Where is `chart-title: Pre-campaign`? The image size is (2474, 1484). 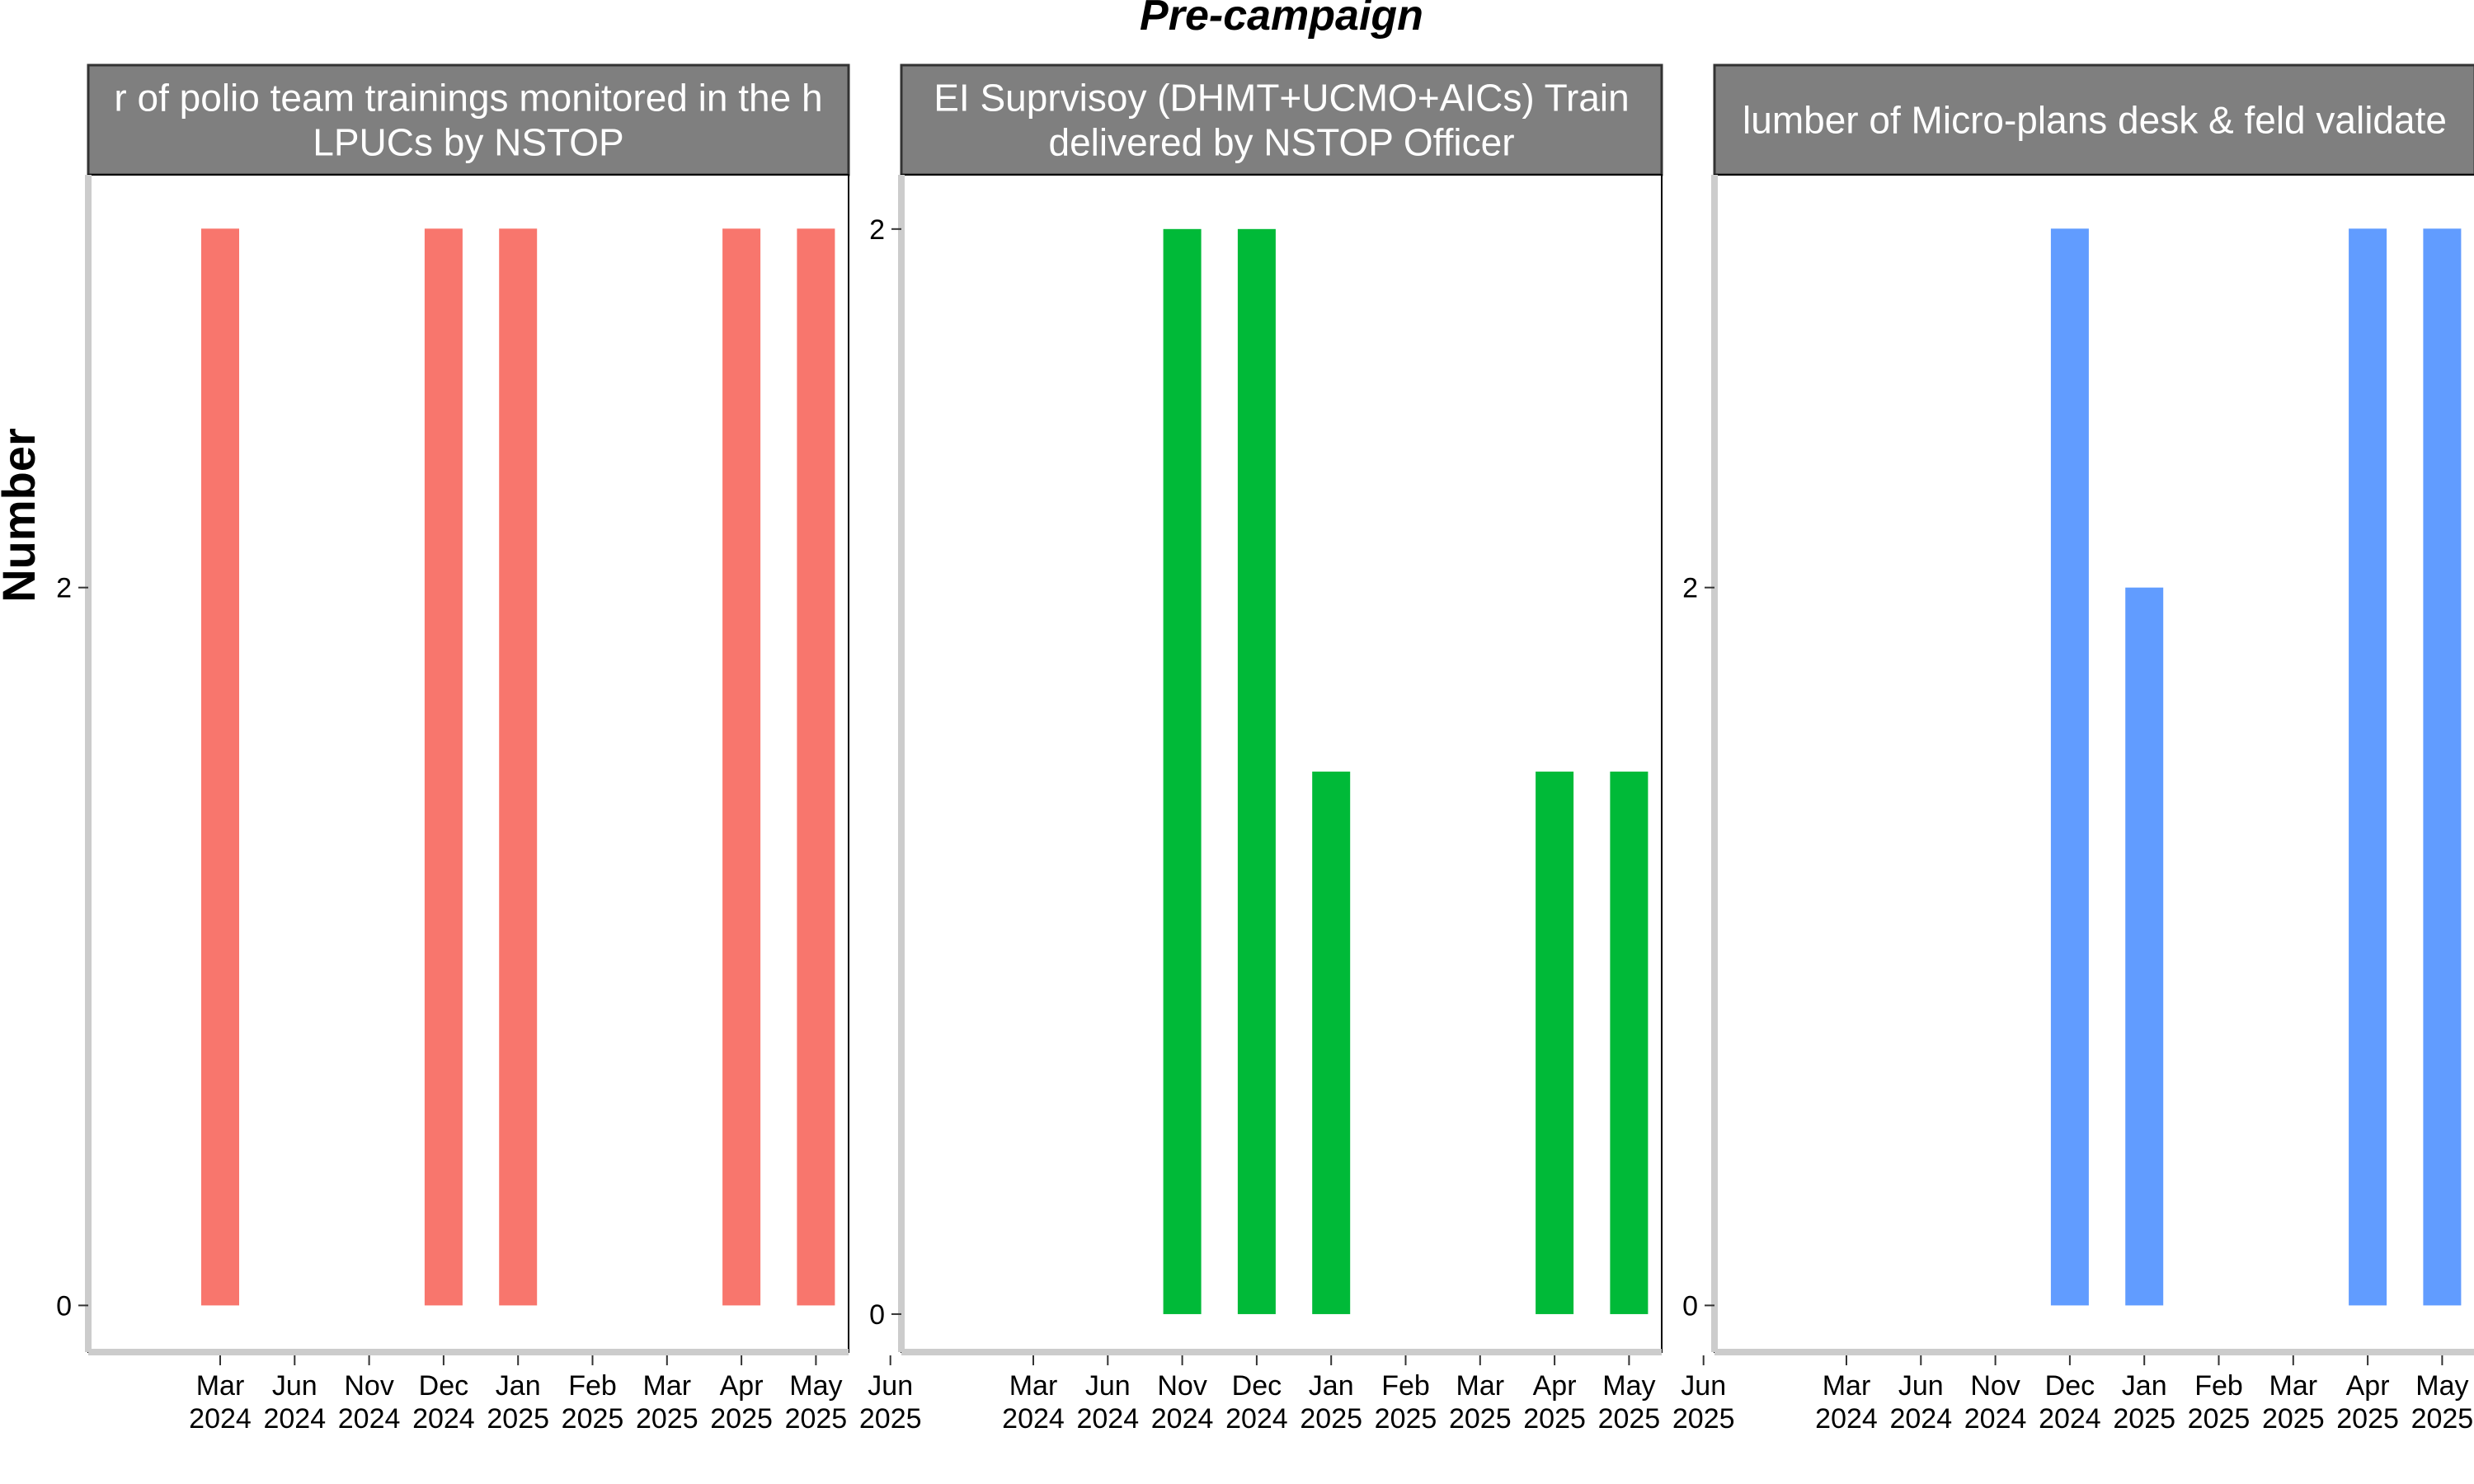 chart-title: Pre-campaign is located at coordinates (1281, 20).